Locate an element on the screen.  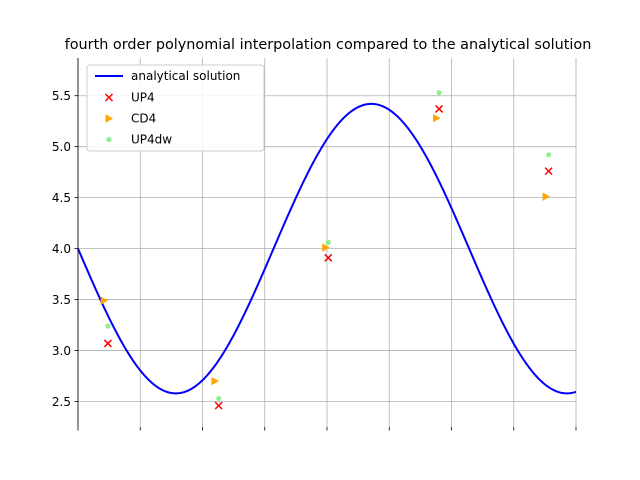
legend-up4-swatch is located at coordinates (109, 97).